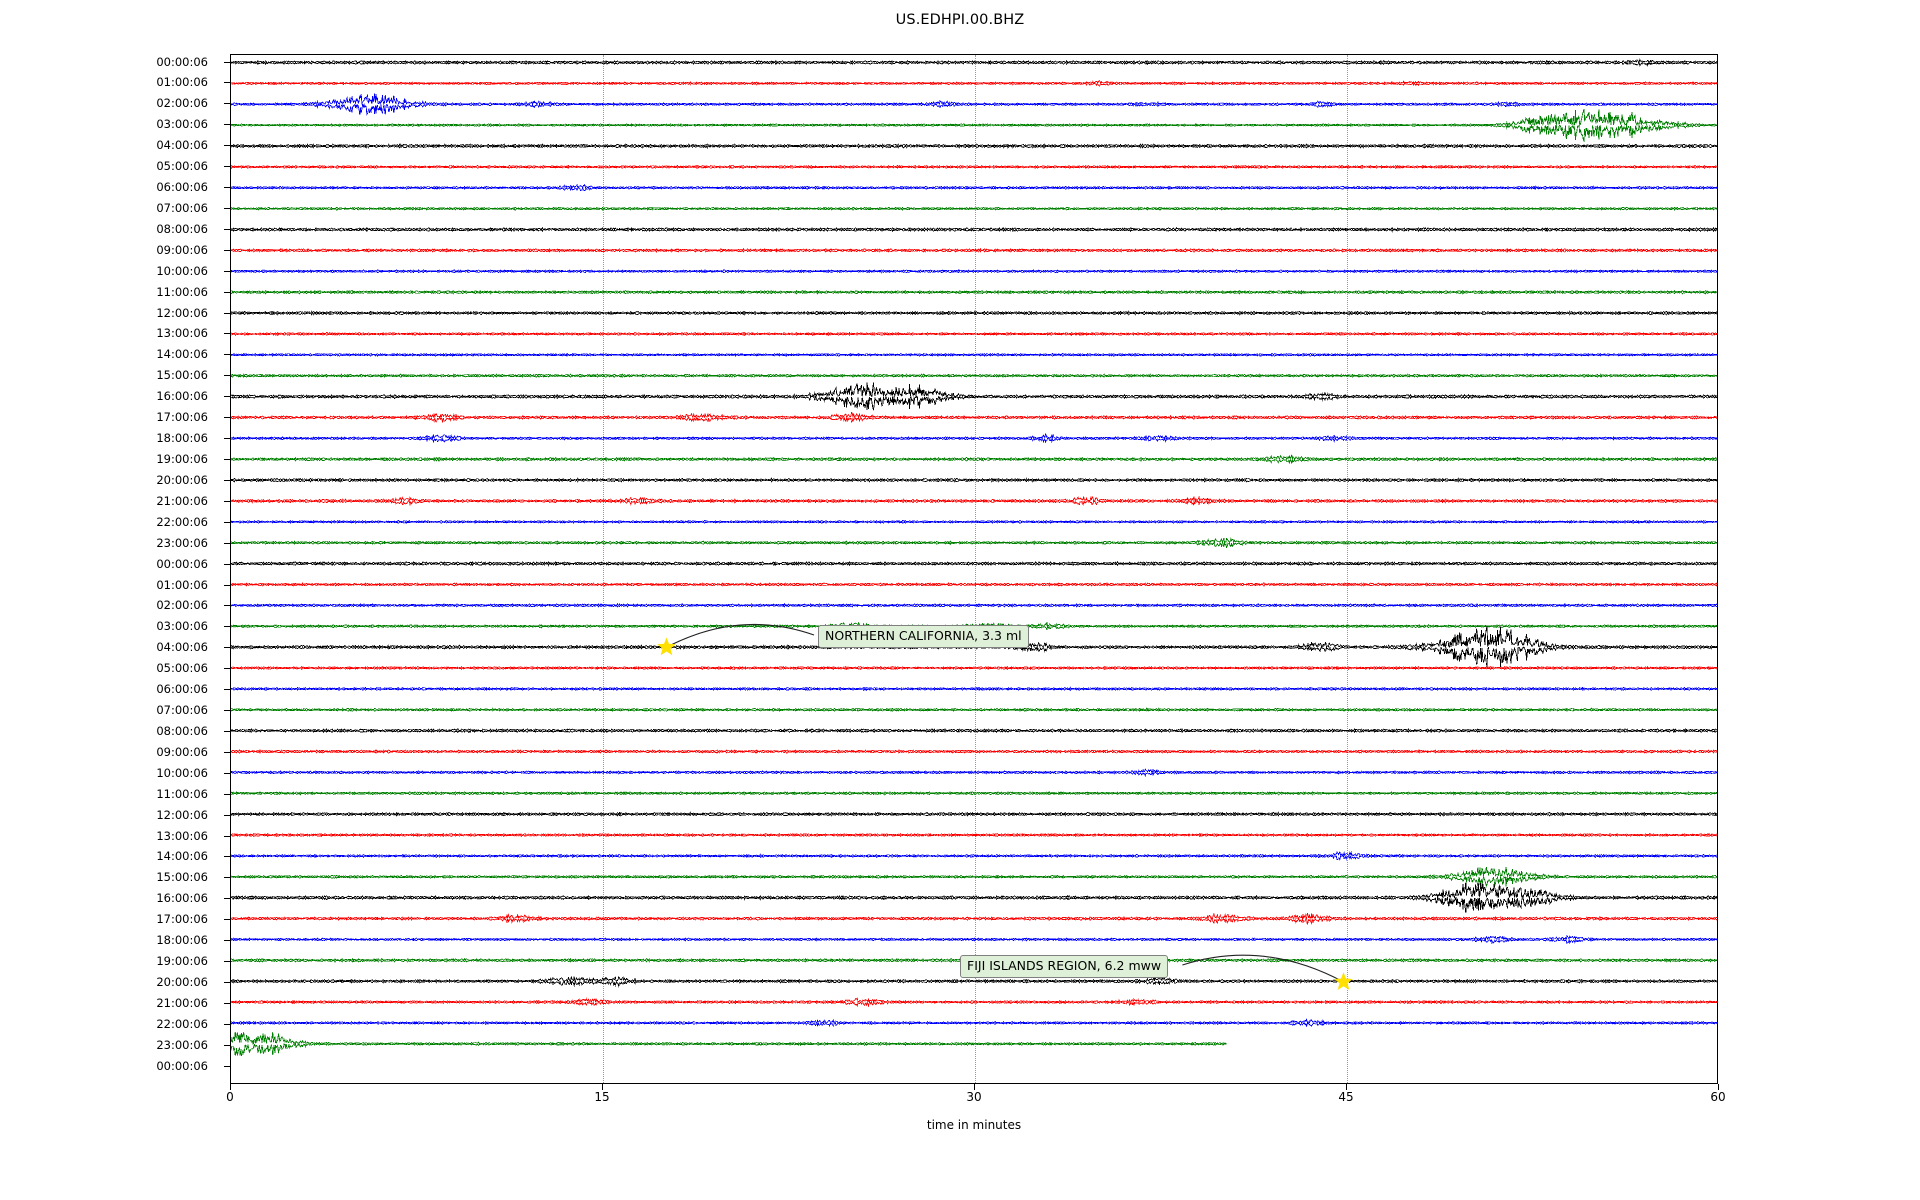  Describe the element at coordinates (182, 605) in the screenshot. I see `y-tick-label: 02:00:06` at that location.